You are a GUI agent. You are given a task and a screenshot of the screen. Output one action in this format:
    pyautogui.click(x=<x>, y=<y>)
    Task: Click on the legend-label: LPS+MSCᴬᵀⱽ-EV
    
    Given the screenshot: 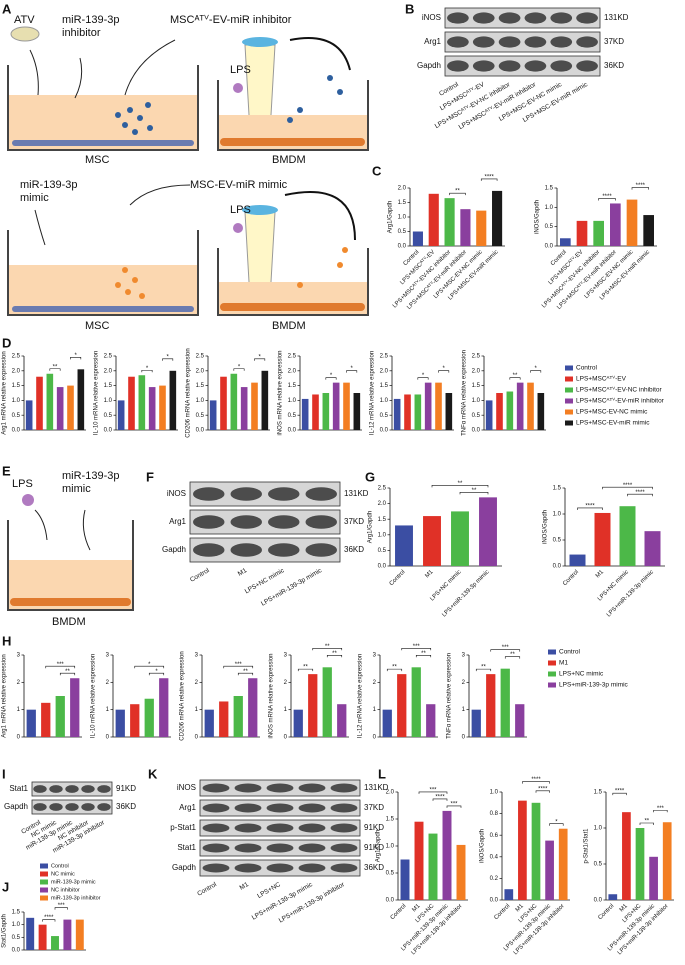 What is the action you would take?
    pyautogui.click(x=601, y=379)
    